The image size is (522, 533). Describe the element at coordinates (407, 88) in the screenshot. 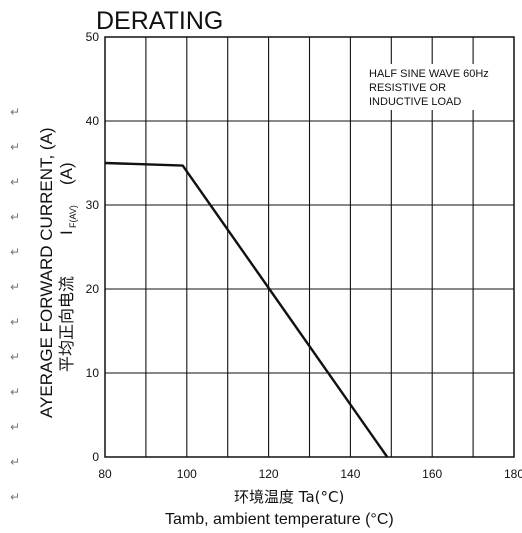

I see `annotation-line-2: RESISTIVE OR` at that location.